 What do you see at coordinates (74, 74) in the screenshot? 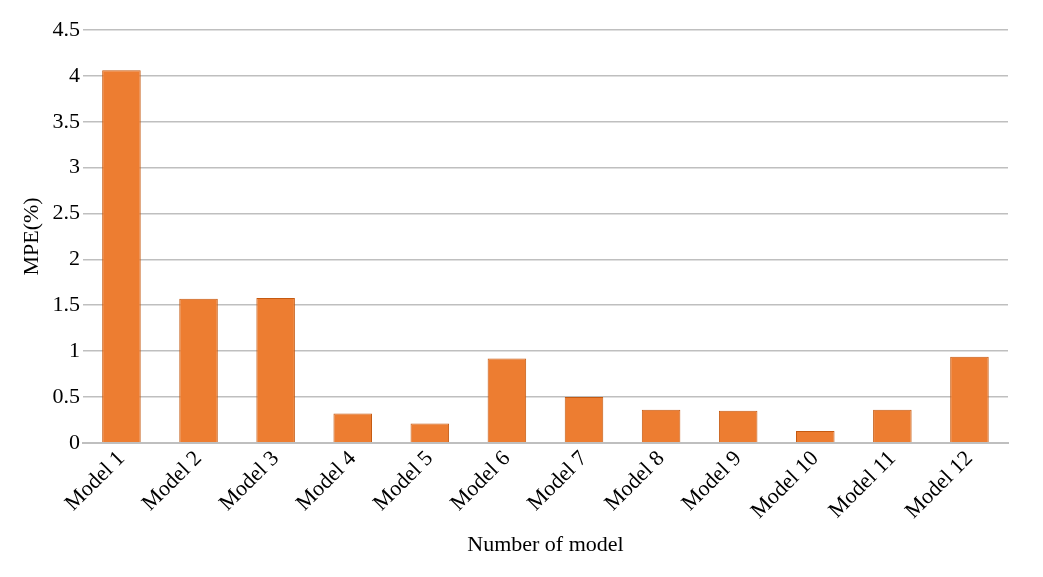
I see `y-tick-label: 4` at bounding box center [74, 74].